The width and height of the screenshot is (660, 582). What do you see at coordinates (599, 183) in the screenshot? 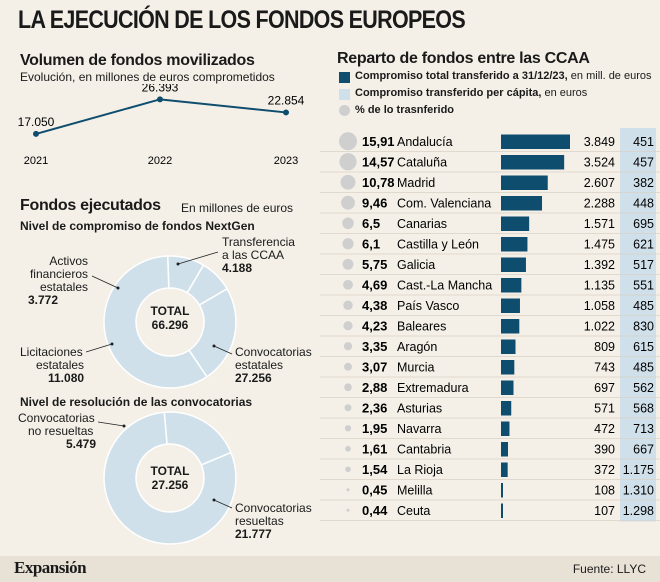
I see `total-value: 2.607` at bounding box center [599, 183].